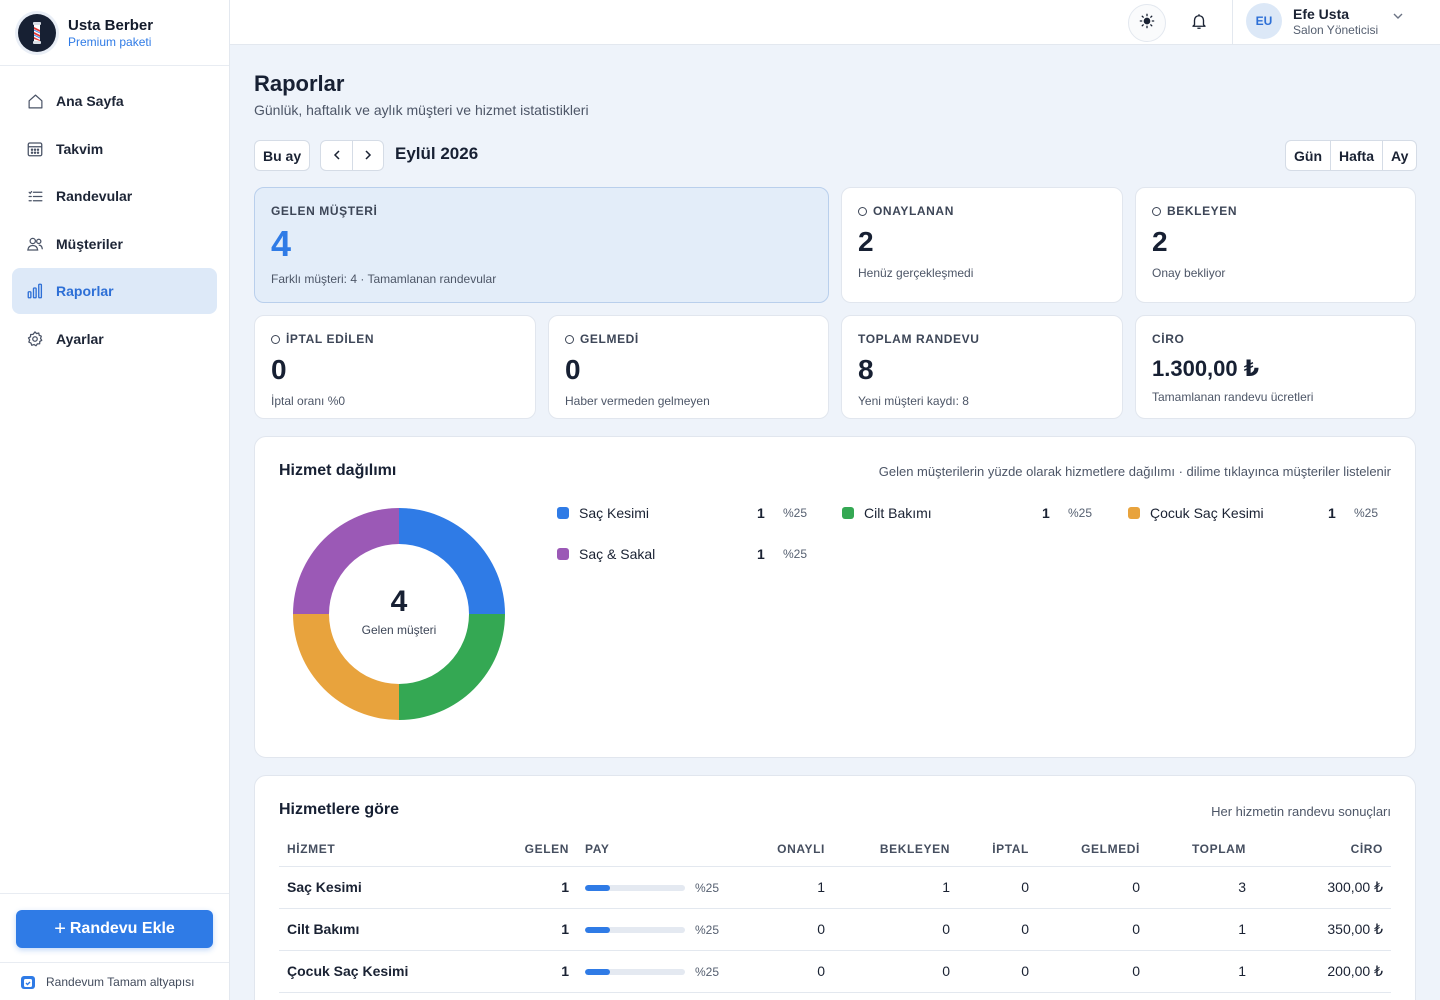  What do you see at coordinates (114, 101) in the screenshot?
I see `sidebar-item-ana-sayfa: Ana Sayfa` at bounding box center [114, 101].